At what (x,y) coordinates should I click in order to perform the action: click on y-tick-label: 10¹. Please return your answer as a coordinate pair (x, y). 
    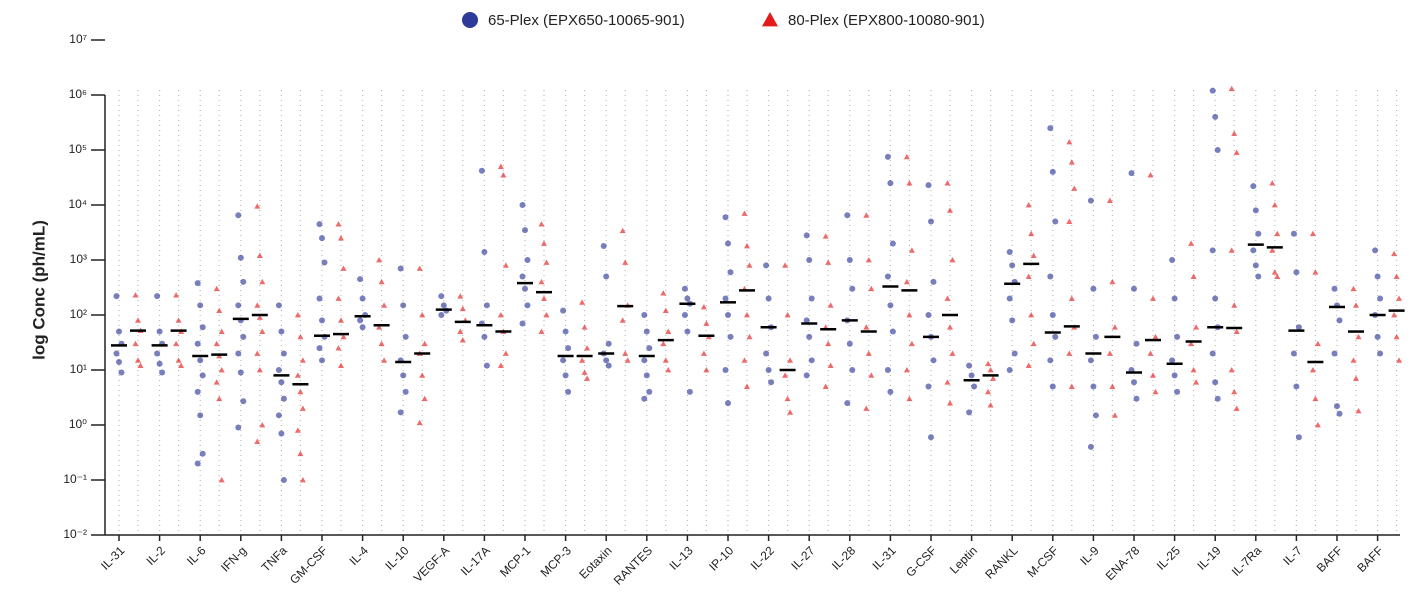
    Looking at the image, I should click on (78, 369).